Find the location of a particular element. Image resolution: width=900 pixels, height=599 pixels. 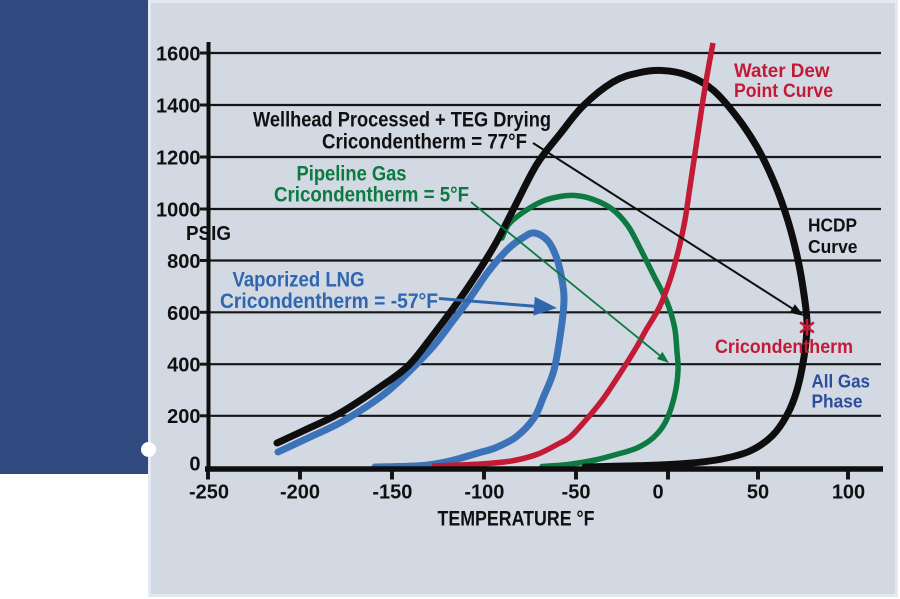

svg-text: 1000 is located at coordinates (178, 210).